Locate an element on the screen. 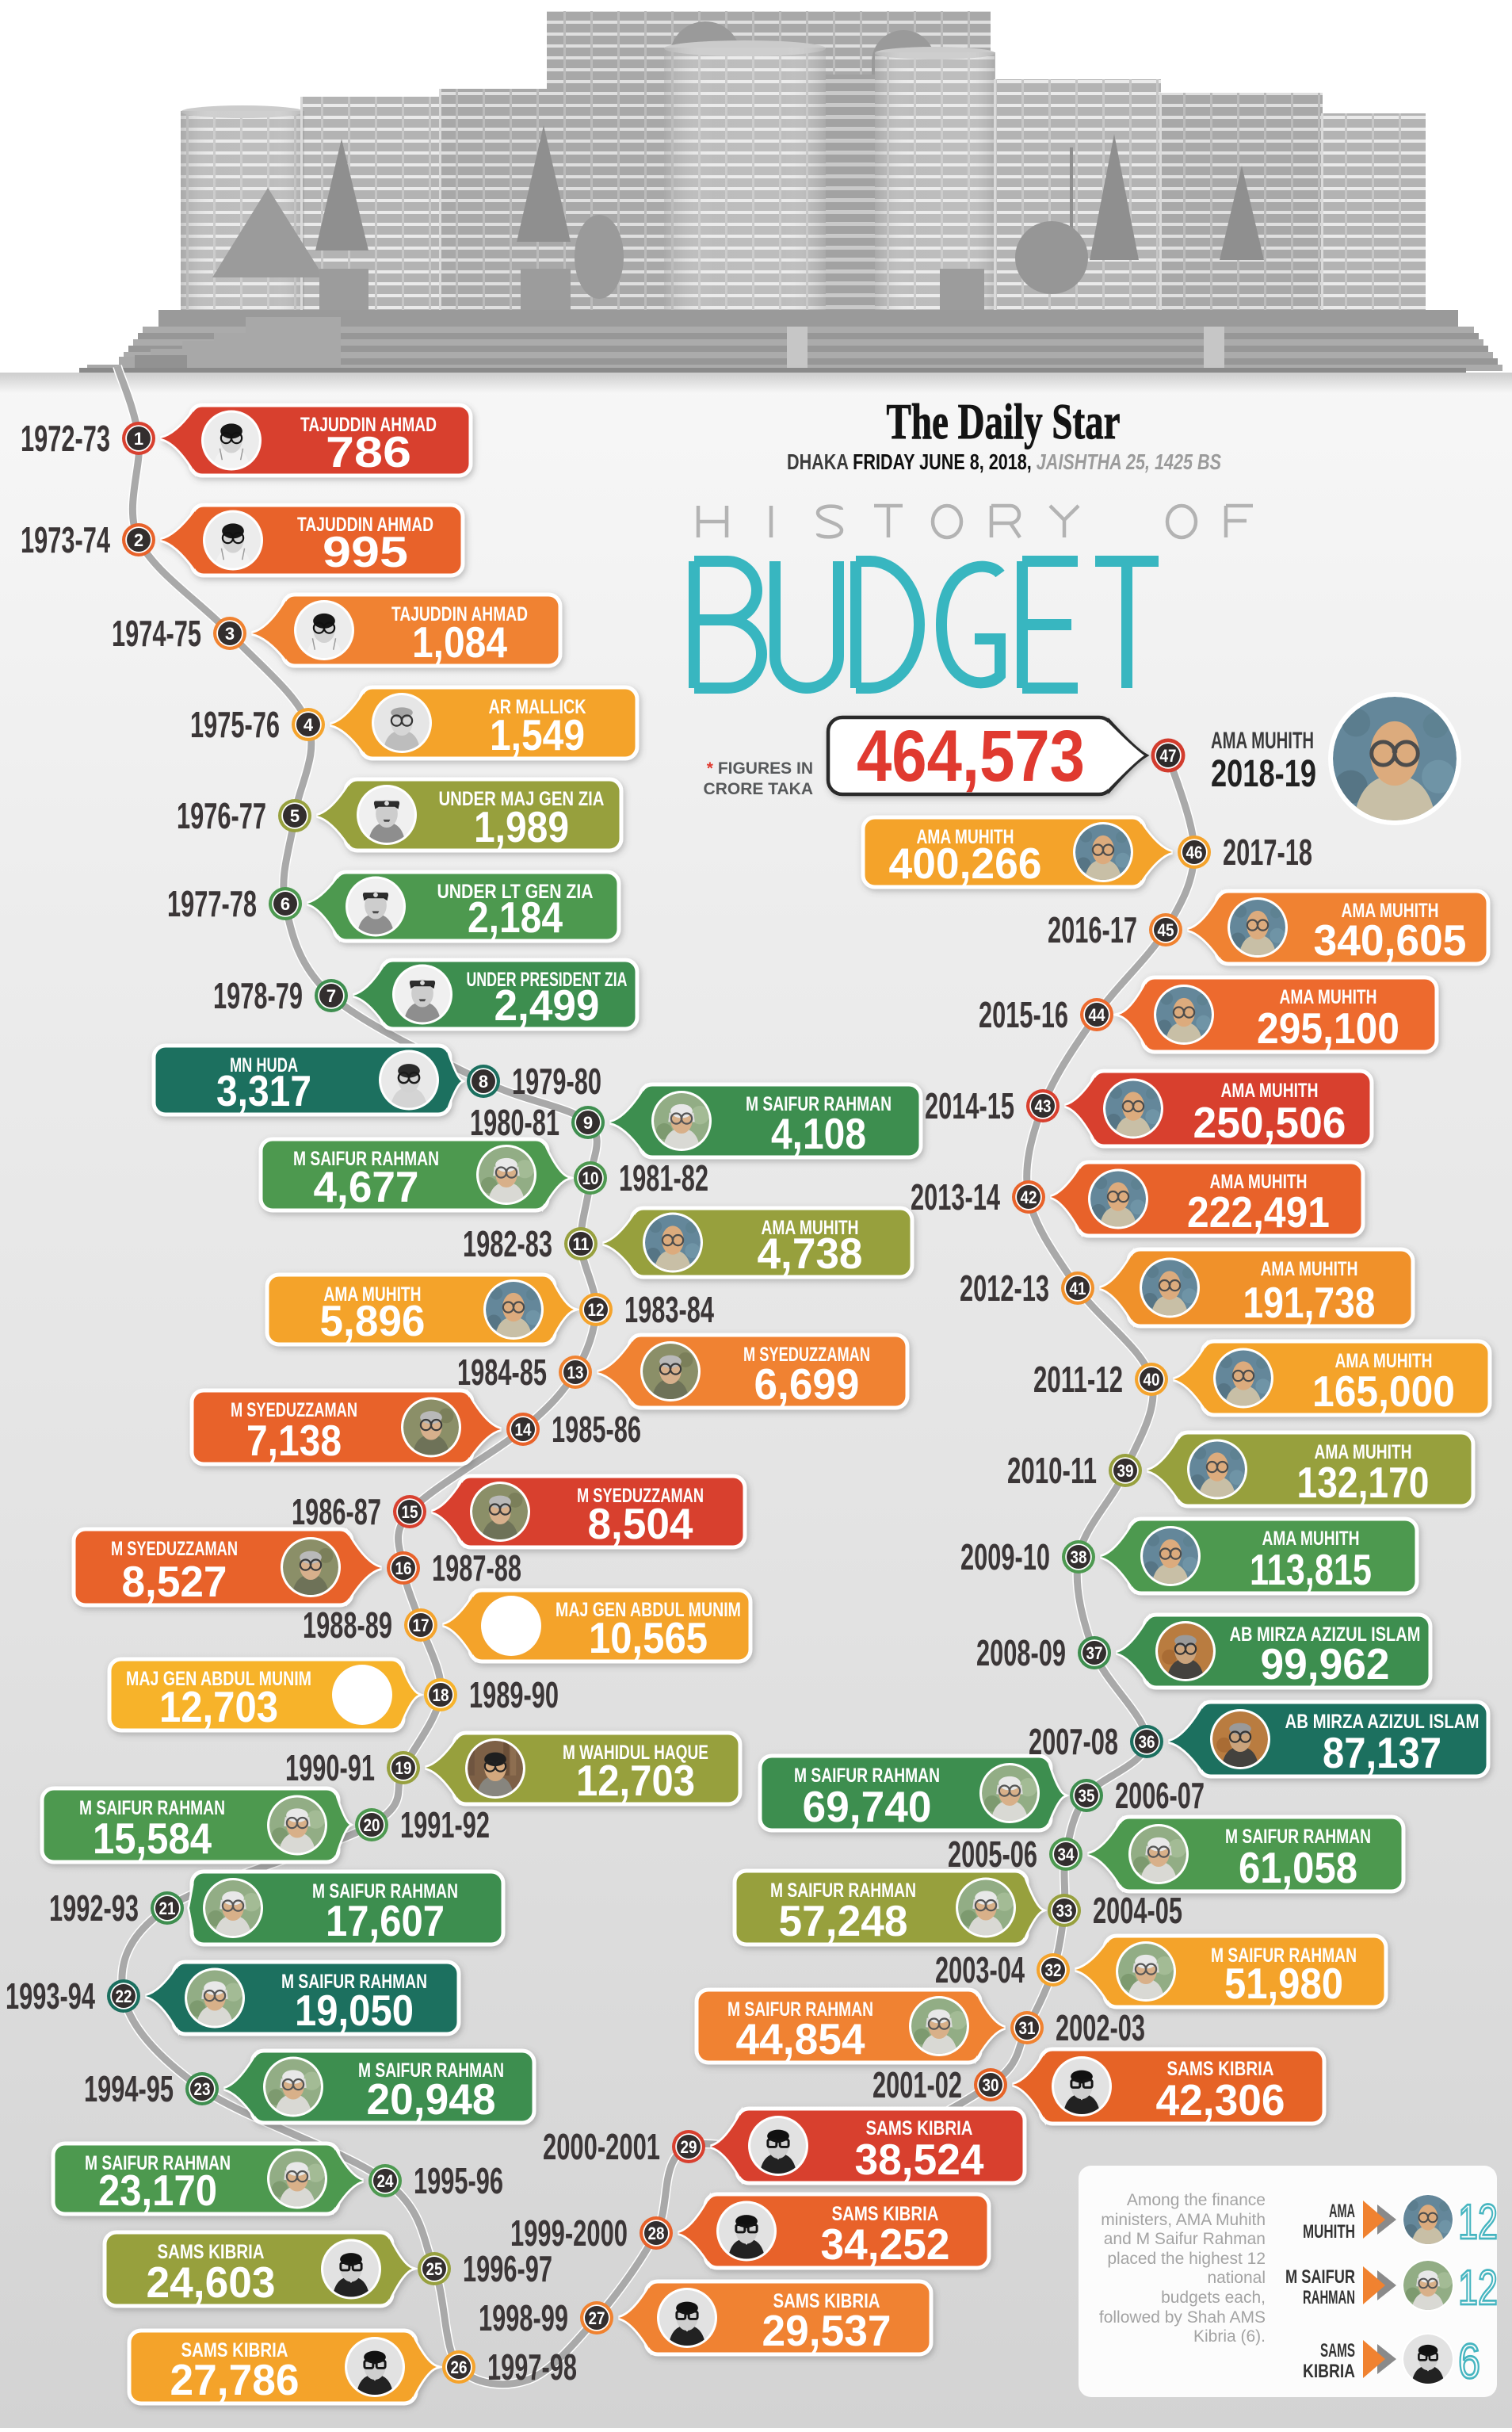 Image resolution: width=1512 pixels, height=2432 pixels. svg-text: Kibria (6). is located at coordinates (1230, 2336).